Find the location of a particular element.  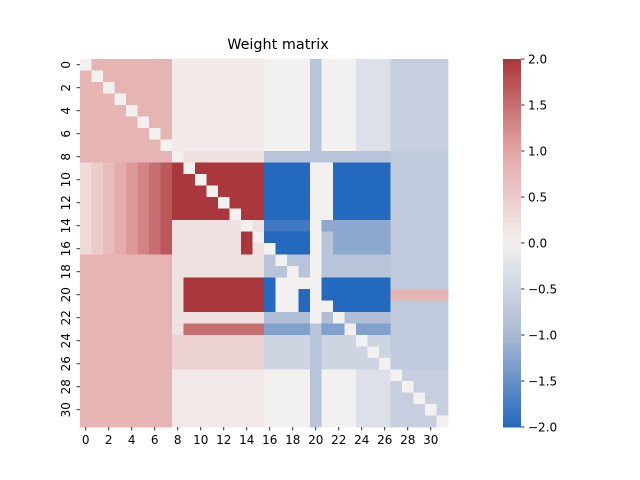

x-tick-label: 8 is located at coordinates (178, 440).